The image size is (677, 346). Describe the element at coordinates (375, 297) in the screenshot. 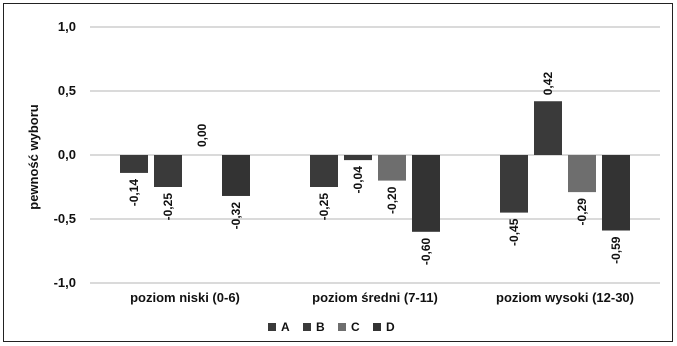

I see `x-category-label: poziom średni (7-11)` at that location.